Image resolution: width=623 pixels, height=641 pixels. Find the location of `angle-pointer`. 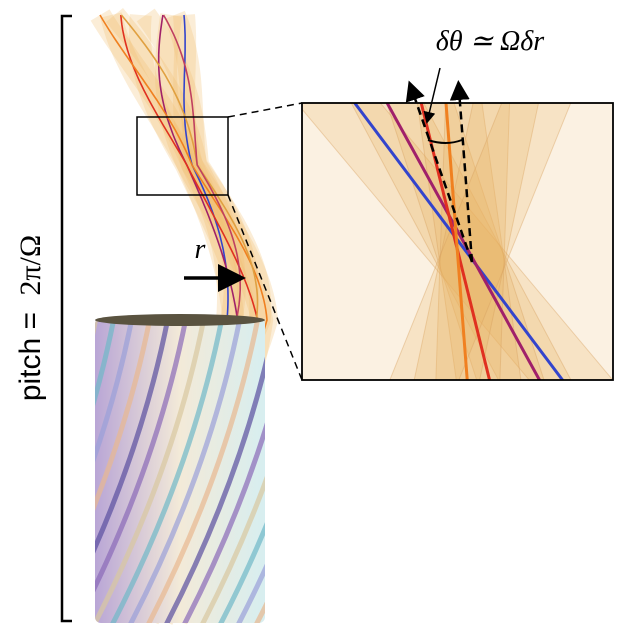

angle-pointer is located at coordinates (432, 95).